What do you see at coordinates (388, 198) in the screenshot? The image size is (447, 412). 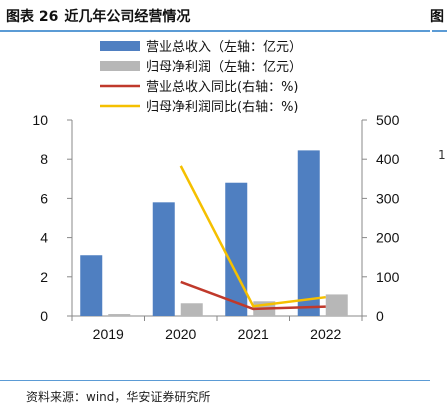 I see `y-right-tick-label: 300` at bounding box center [388, 198].